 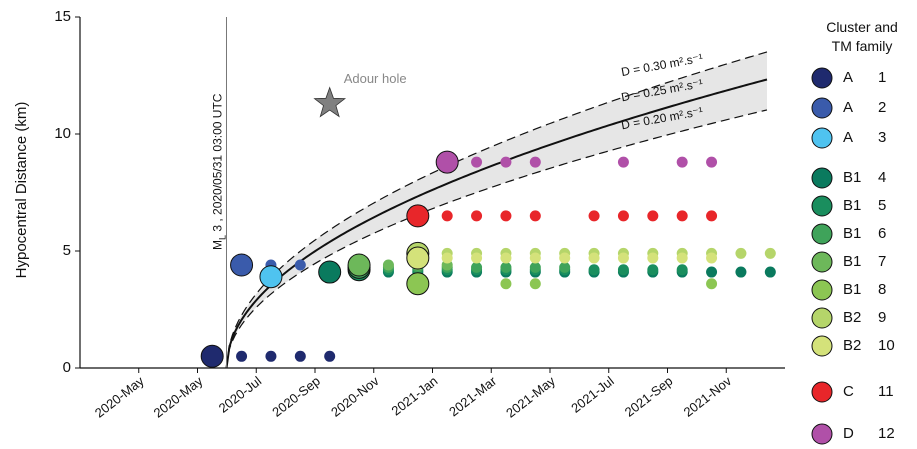 I want to click on legend-name: C, so click(x=848, y=391).